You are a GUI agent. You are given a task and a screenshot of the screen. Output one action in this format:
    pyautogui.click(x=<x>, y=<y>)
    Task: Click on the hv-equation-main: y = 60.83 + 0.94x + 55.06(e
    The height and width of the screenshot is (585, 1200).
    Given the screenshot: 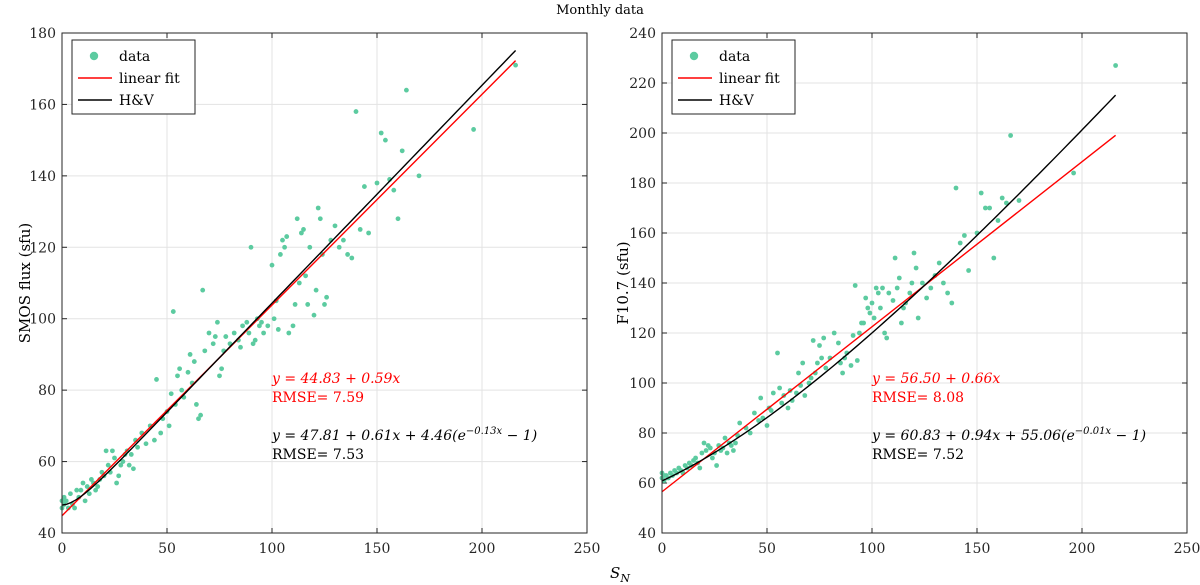 What is the action you would take?
    pyautogui.click(x=973, y=436)
    